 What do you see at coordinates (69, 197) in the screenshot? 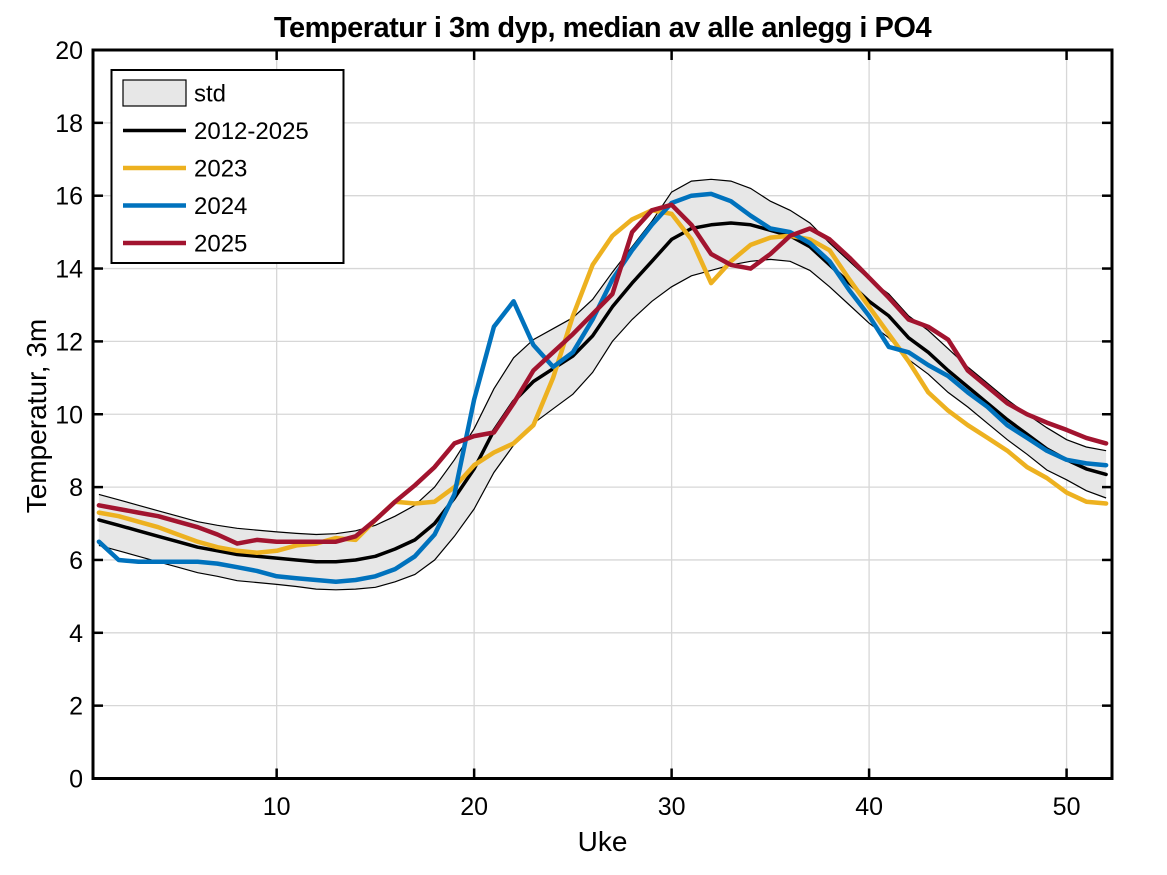
I see `y-tick-label: 16` at bounding box center [69, 197].